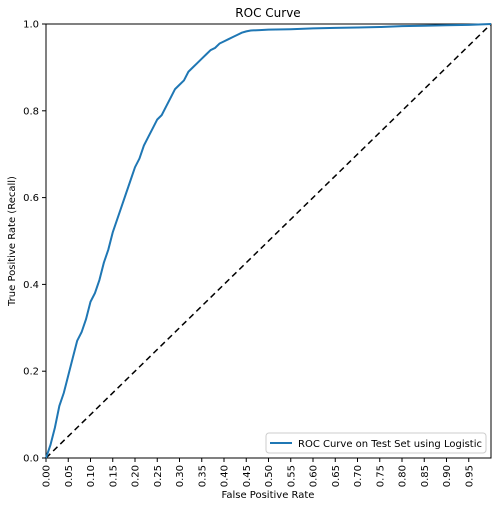 The width and height of the screenshot is (497, 508). I want to click on x-tick-label: 0.85, so click(425, 476).